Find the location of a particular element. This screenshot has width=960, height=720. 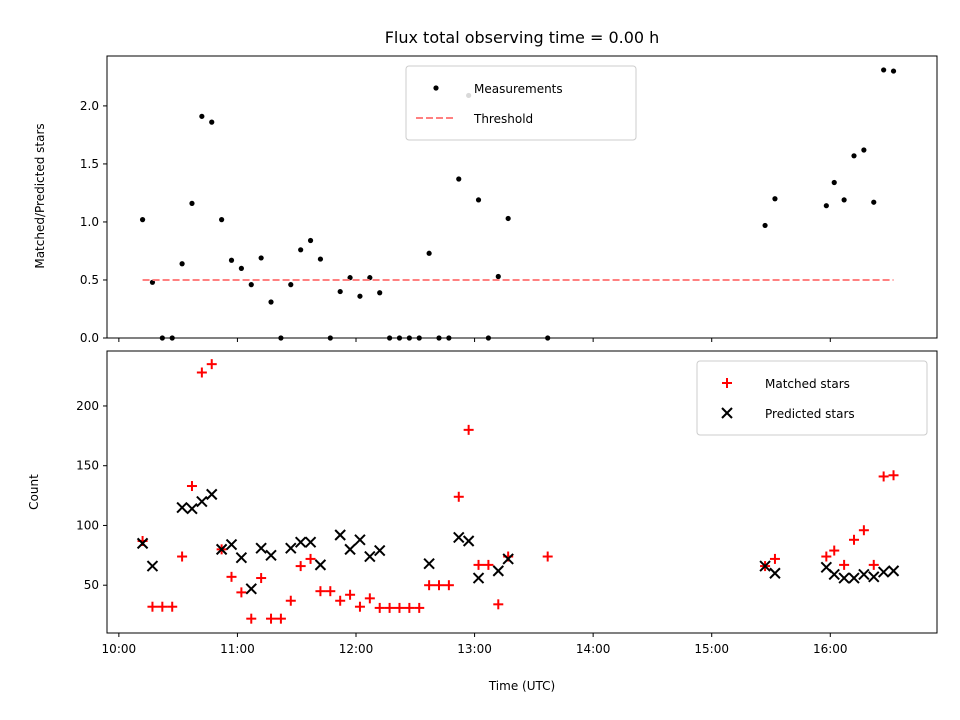

x-tick-label: 14:00 is located at coordinates (593, 649).